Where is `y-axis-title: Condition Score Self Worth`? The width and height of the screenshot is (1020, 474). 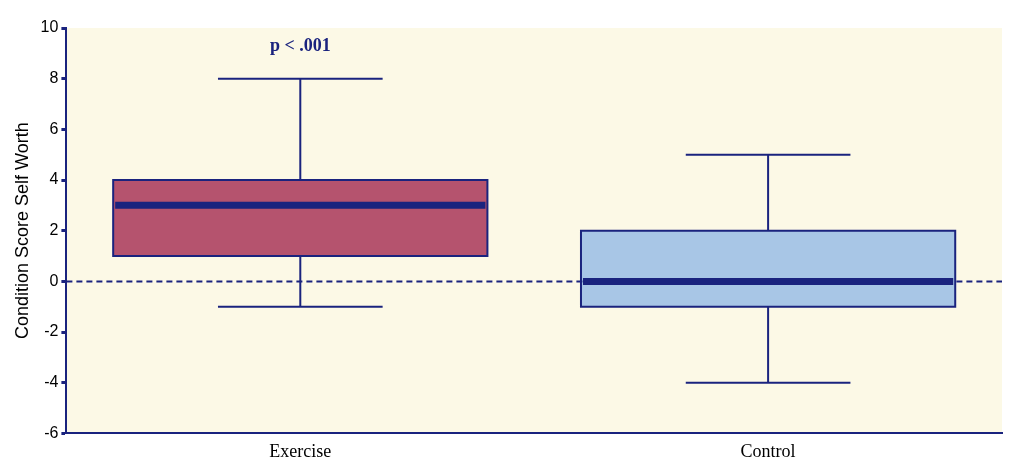 y-axis-title: Condition Score Self Worth is located at coordinates (21, 231).